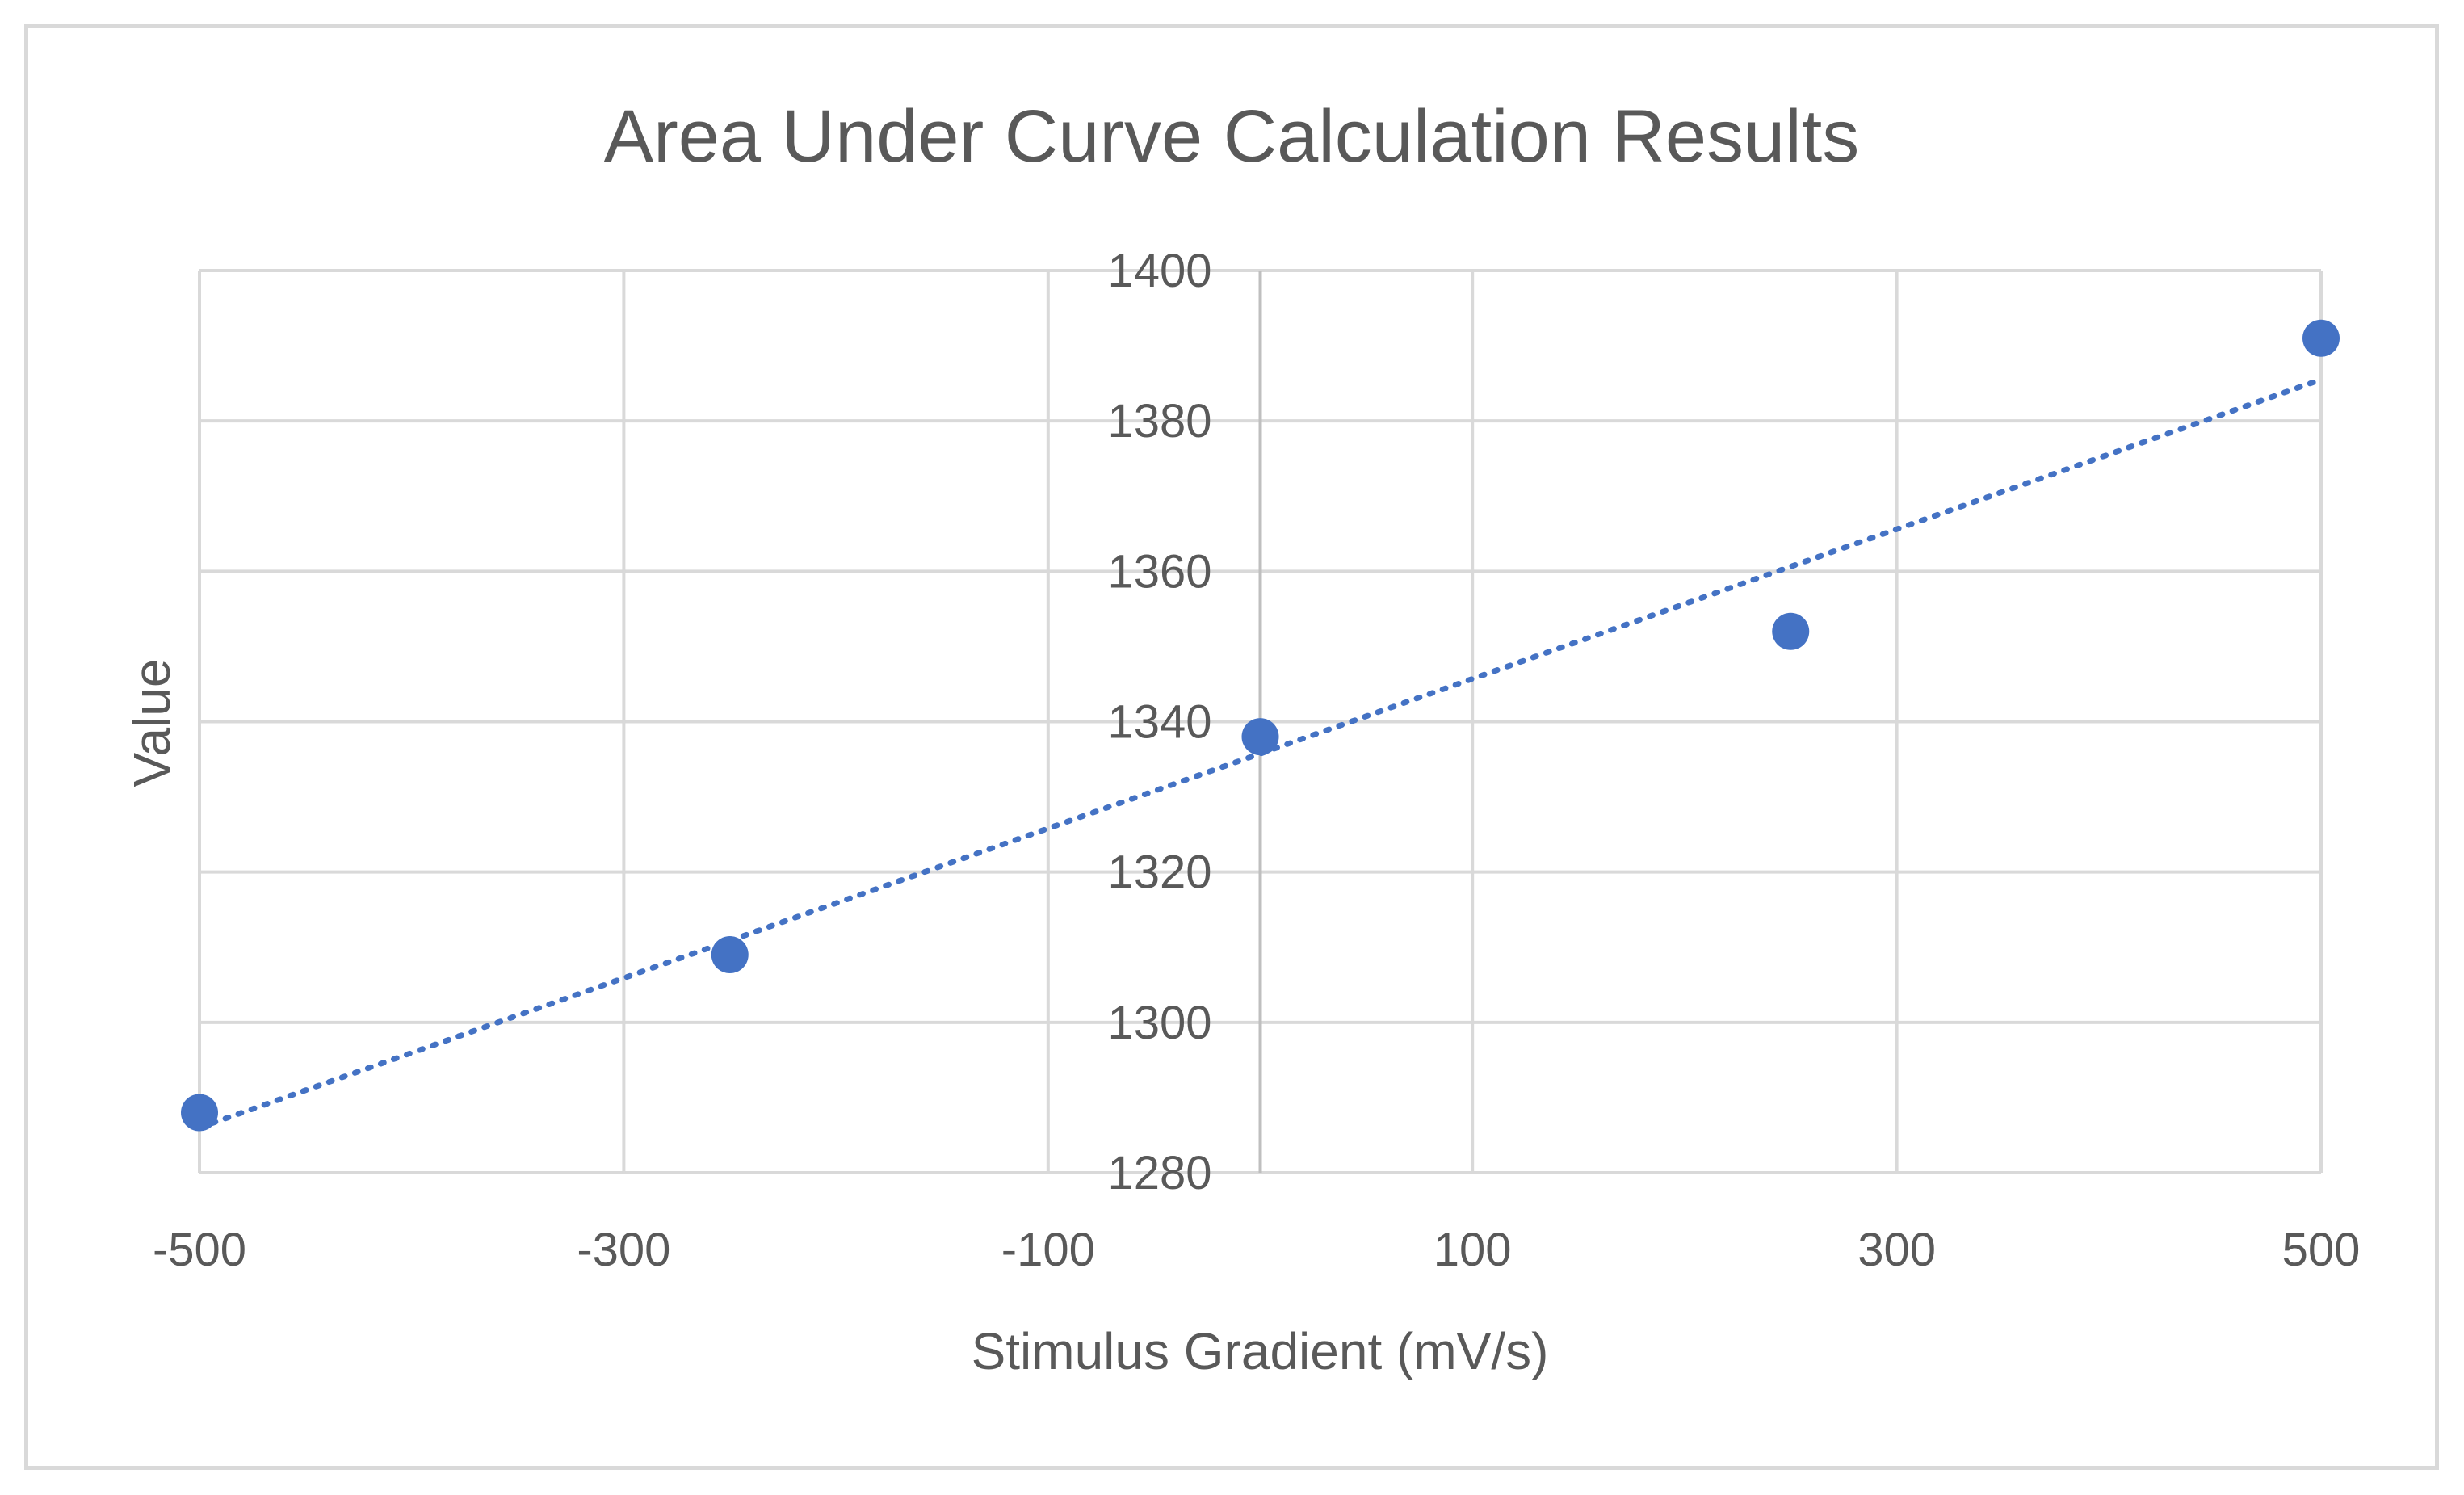  I want to click on x-axis-title: Stimulus Gradient (mV/s), so click(1260, 1351).